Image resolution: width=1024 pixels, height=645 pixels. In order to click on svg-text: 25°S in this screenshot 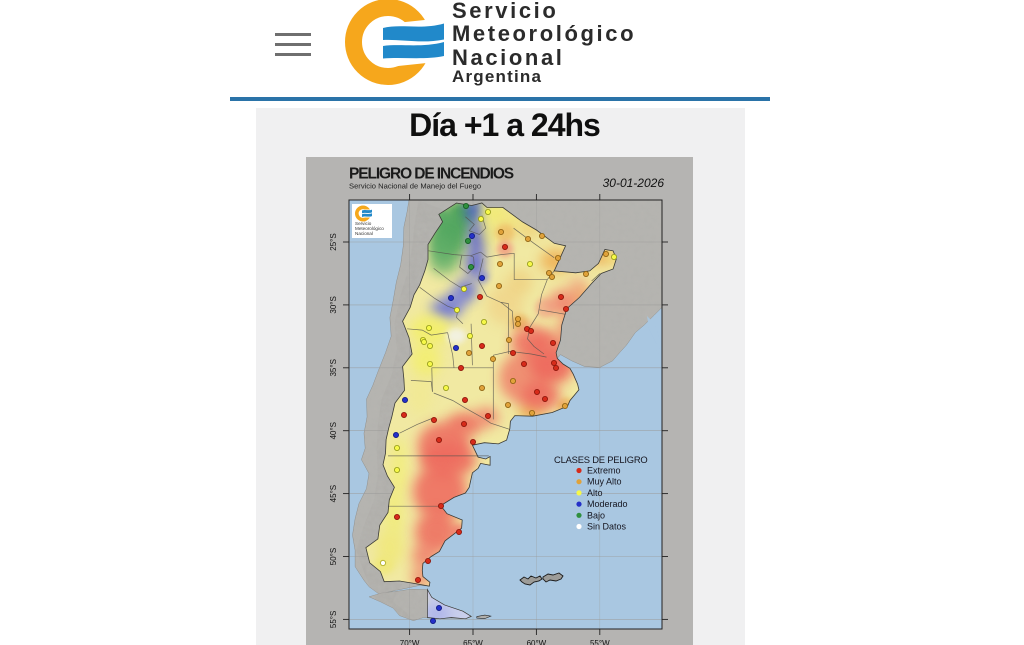, I will do `click(333, 241)`.